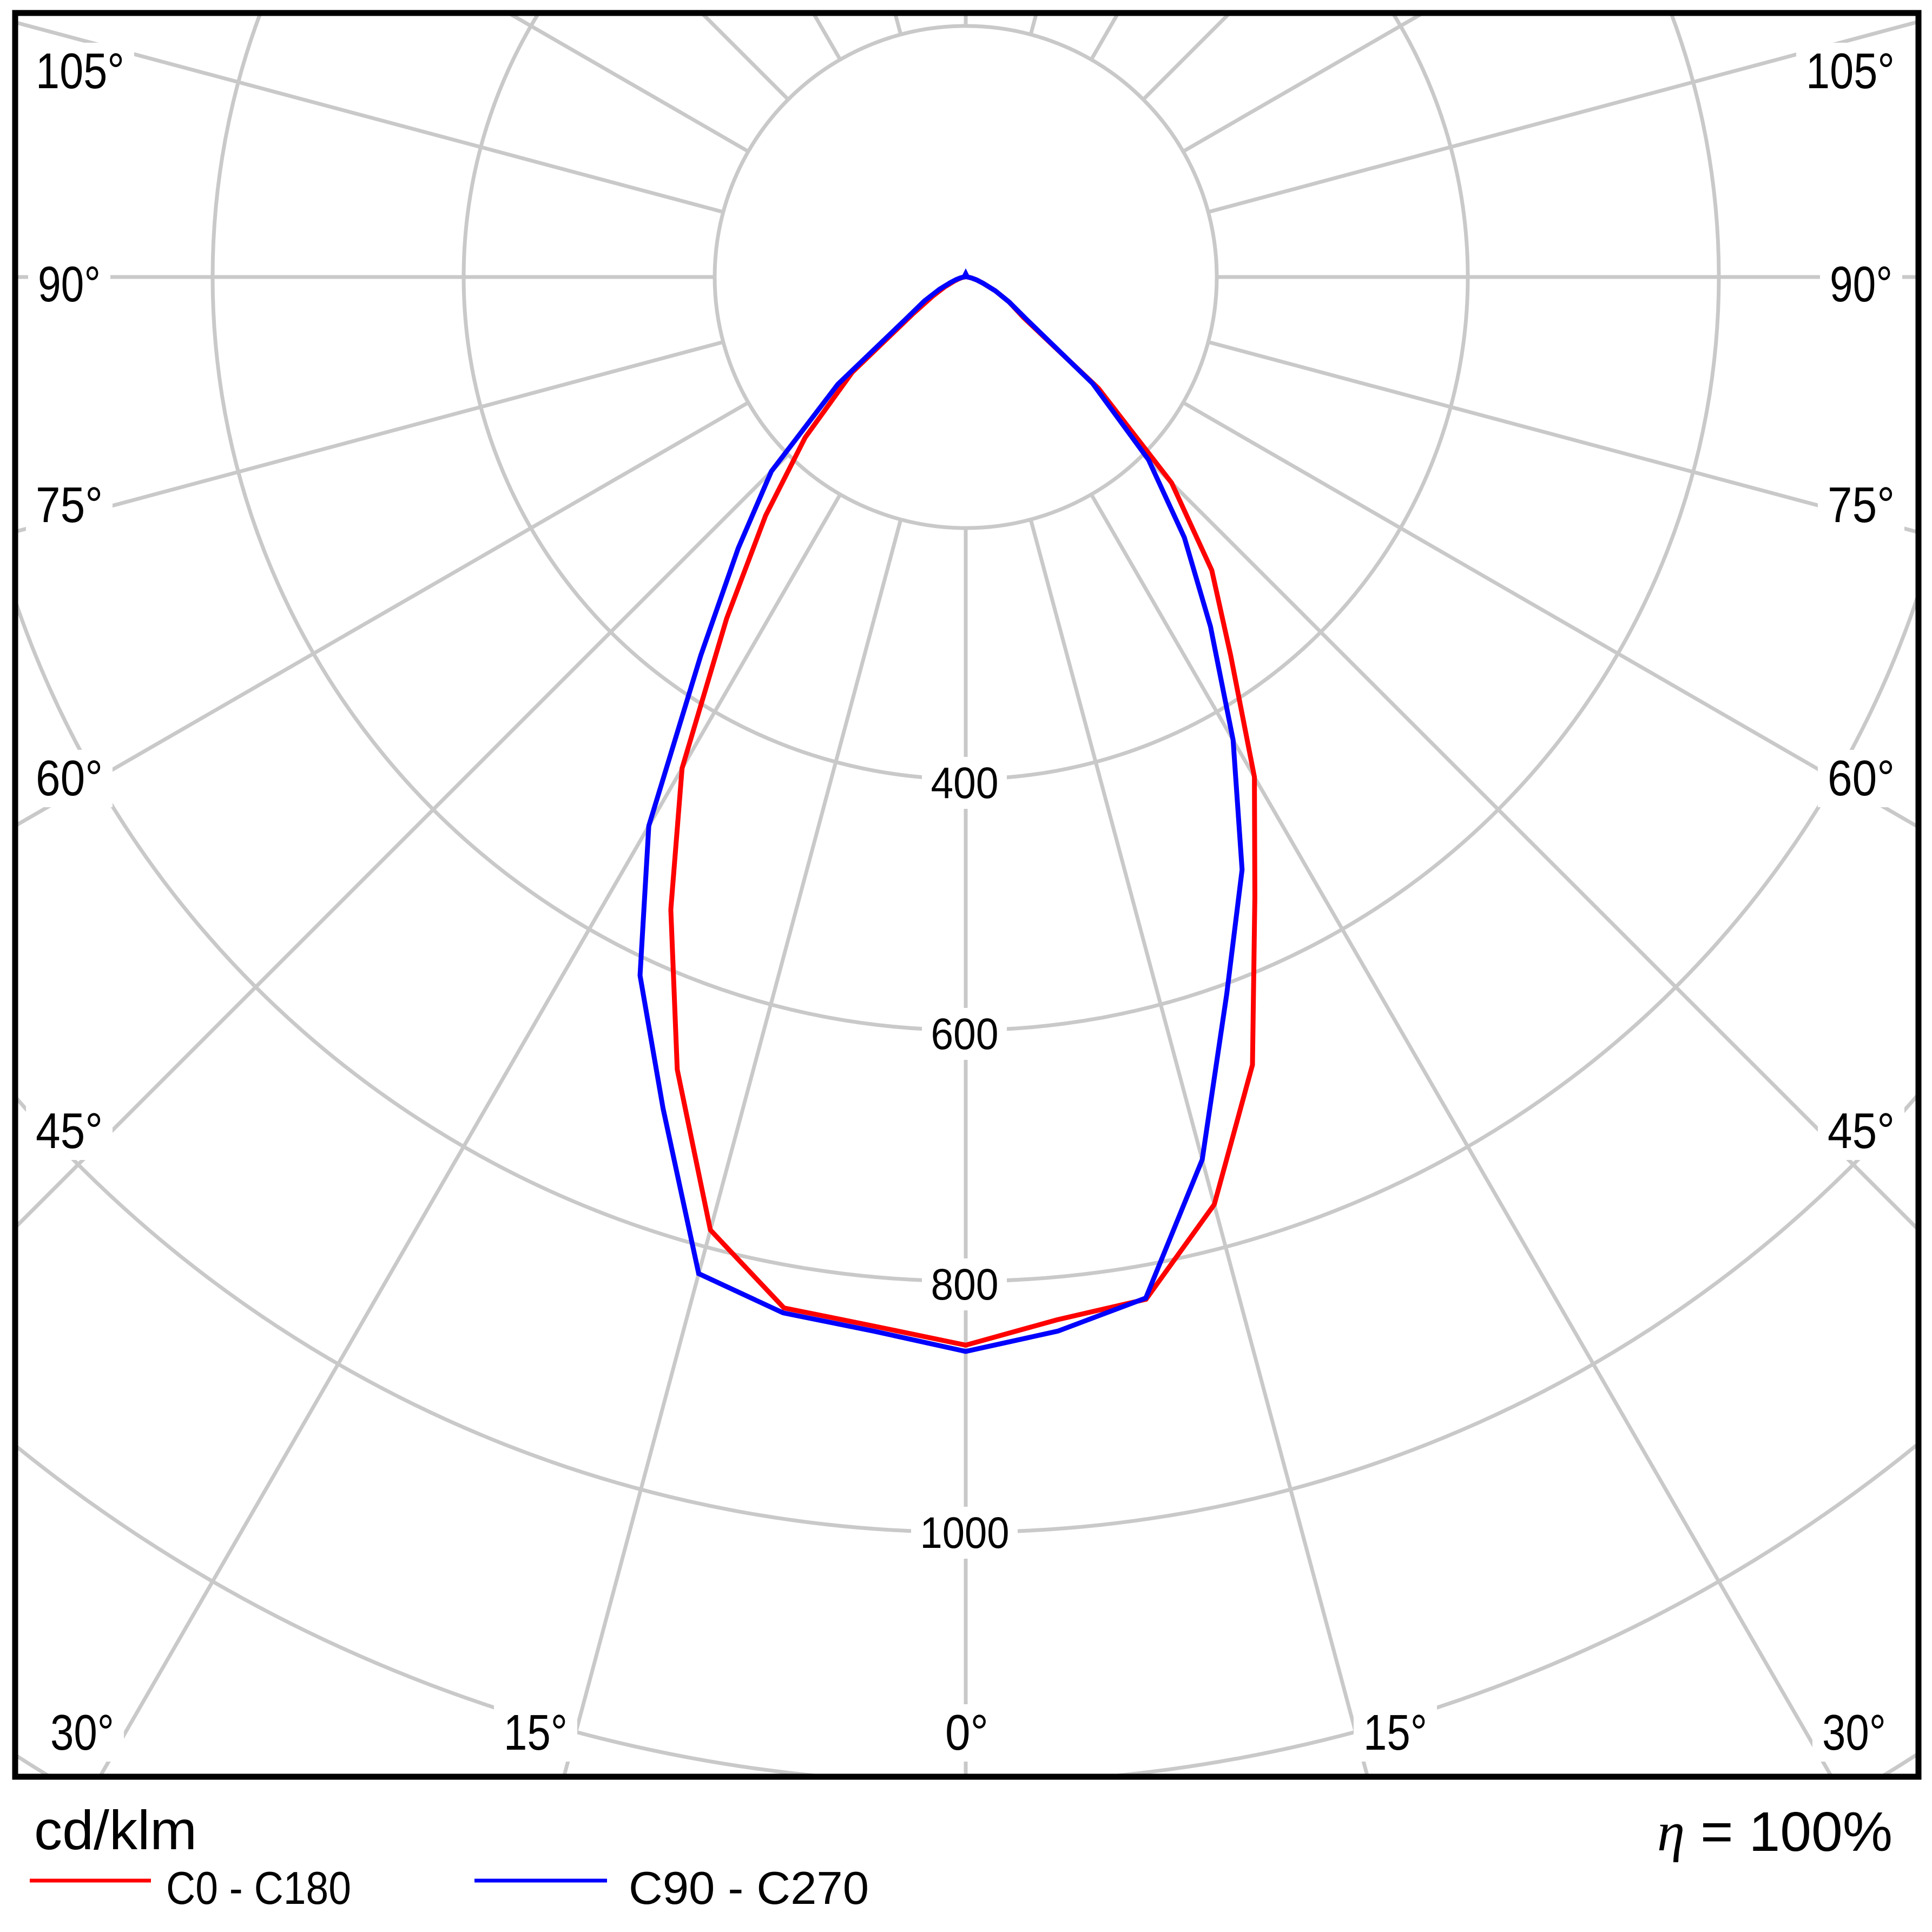 The width and height of the screenshot is (1932, 1932). What do you see at coordinates (965, 1284) in the screenshot?
I see `svg-text: 800` at bounding box center [965, 1284].